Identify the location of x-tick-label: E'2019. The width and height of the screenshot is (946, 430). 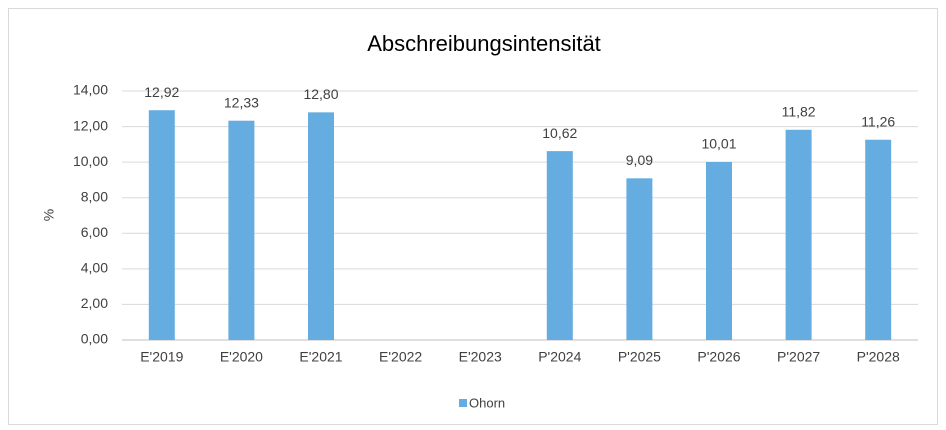
(161, 357).